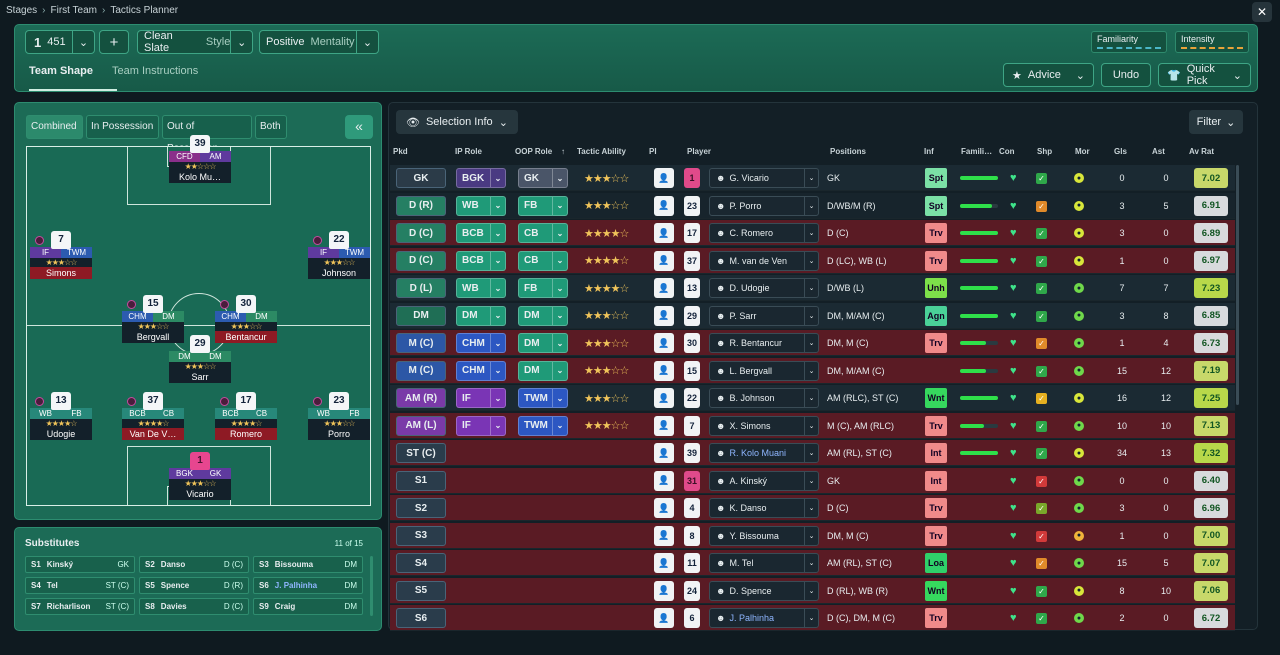 This screenshot has height=655, width=1280. I want to click on table-row: S2 👤 4 ☻ K. Danso ⌄ D (C) Trv ♥ ✓ ● 3 0 6.96, so click(812, 508).